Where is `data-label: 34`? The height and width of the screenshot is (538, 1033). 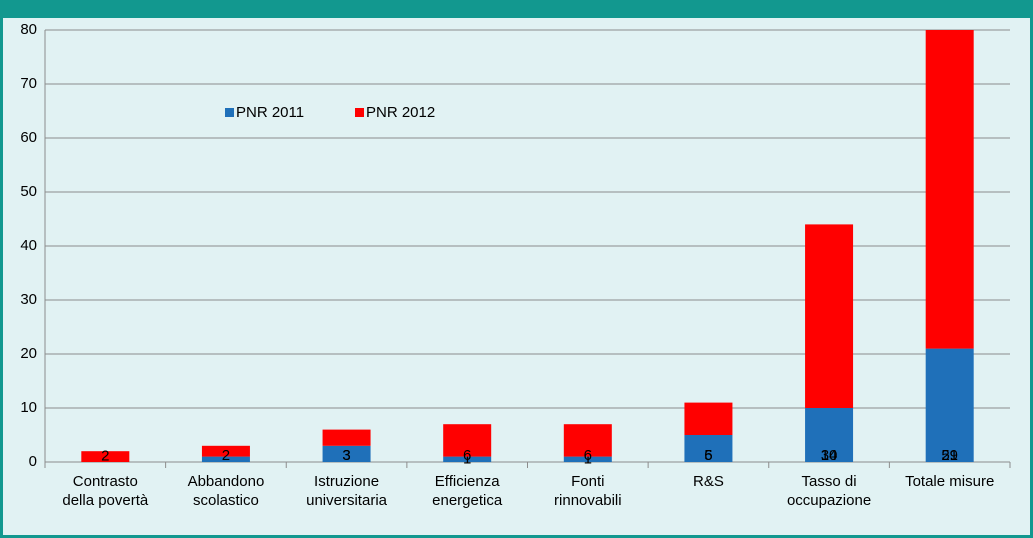 data-label: 34 is located at coordinates (829, 455).